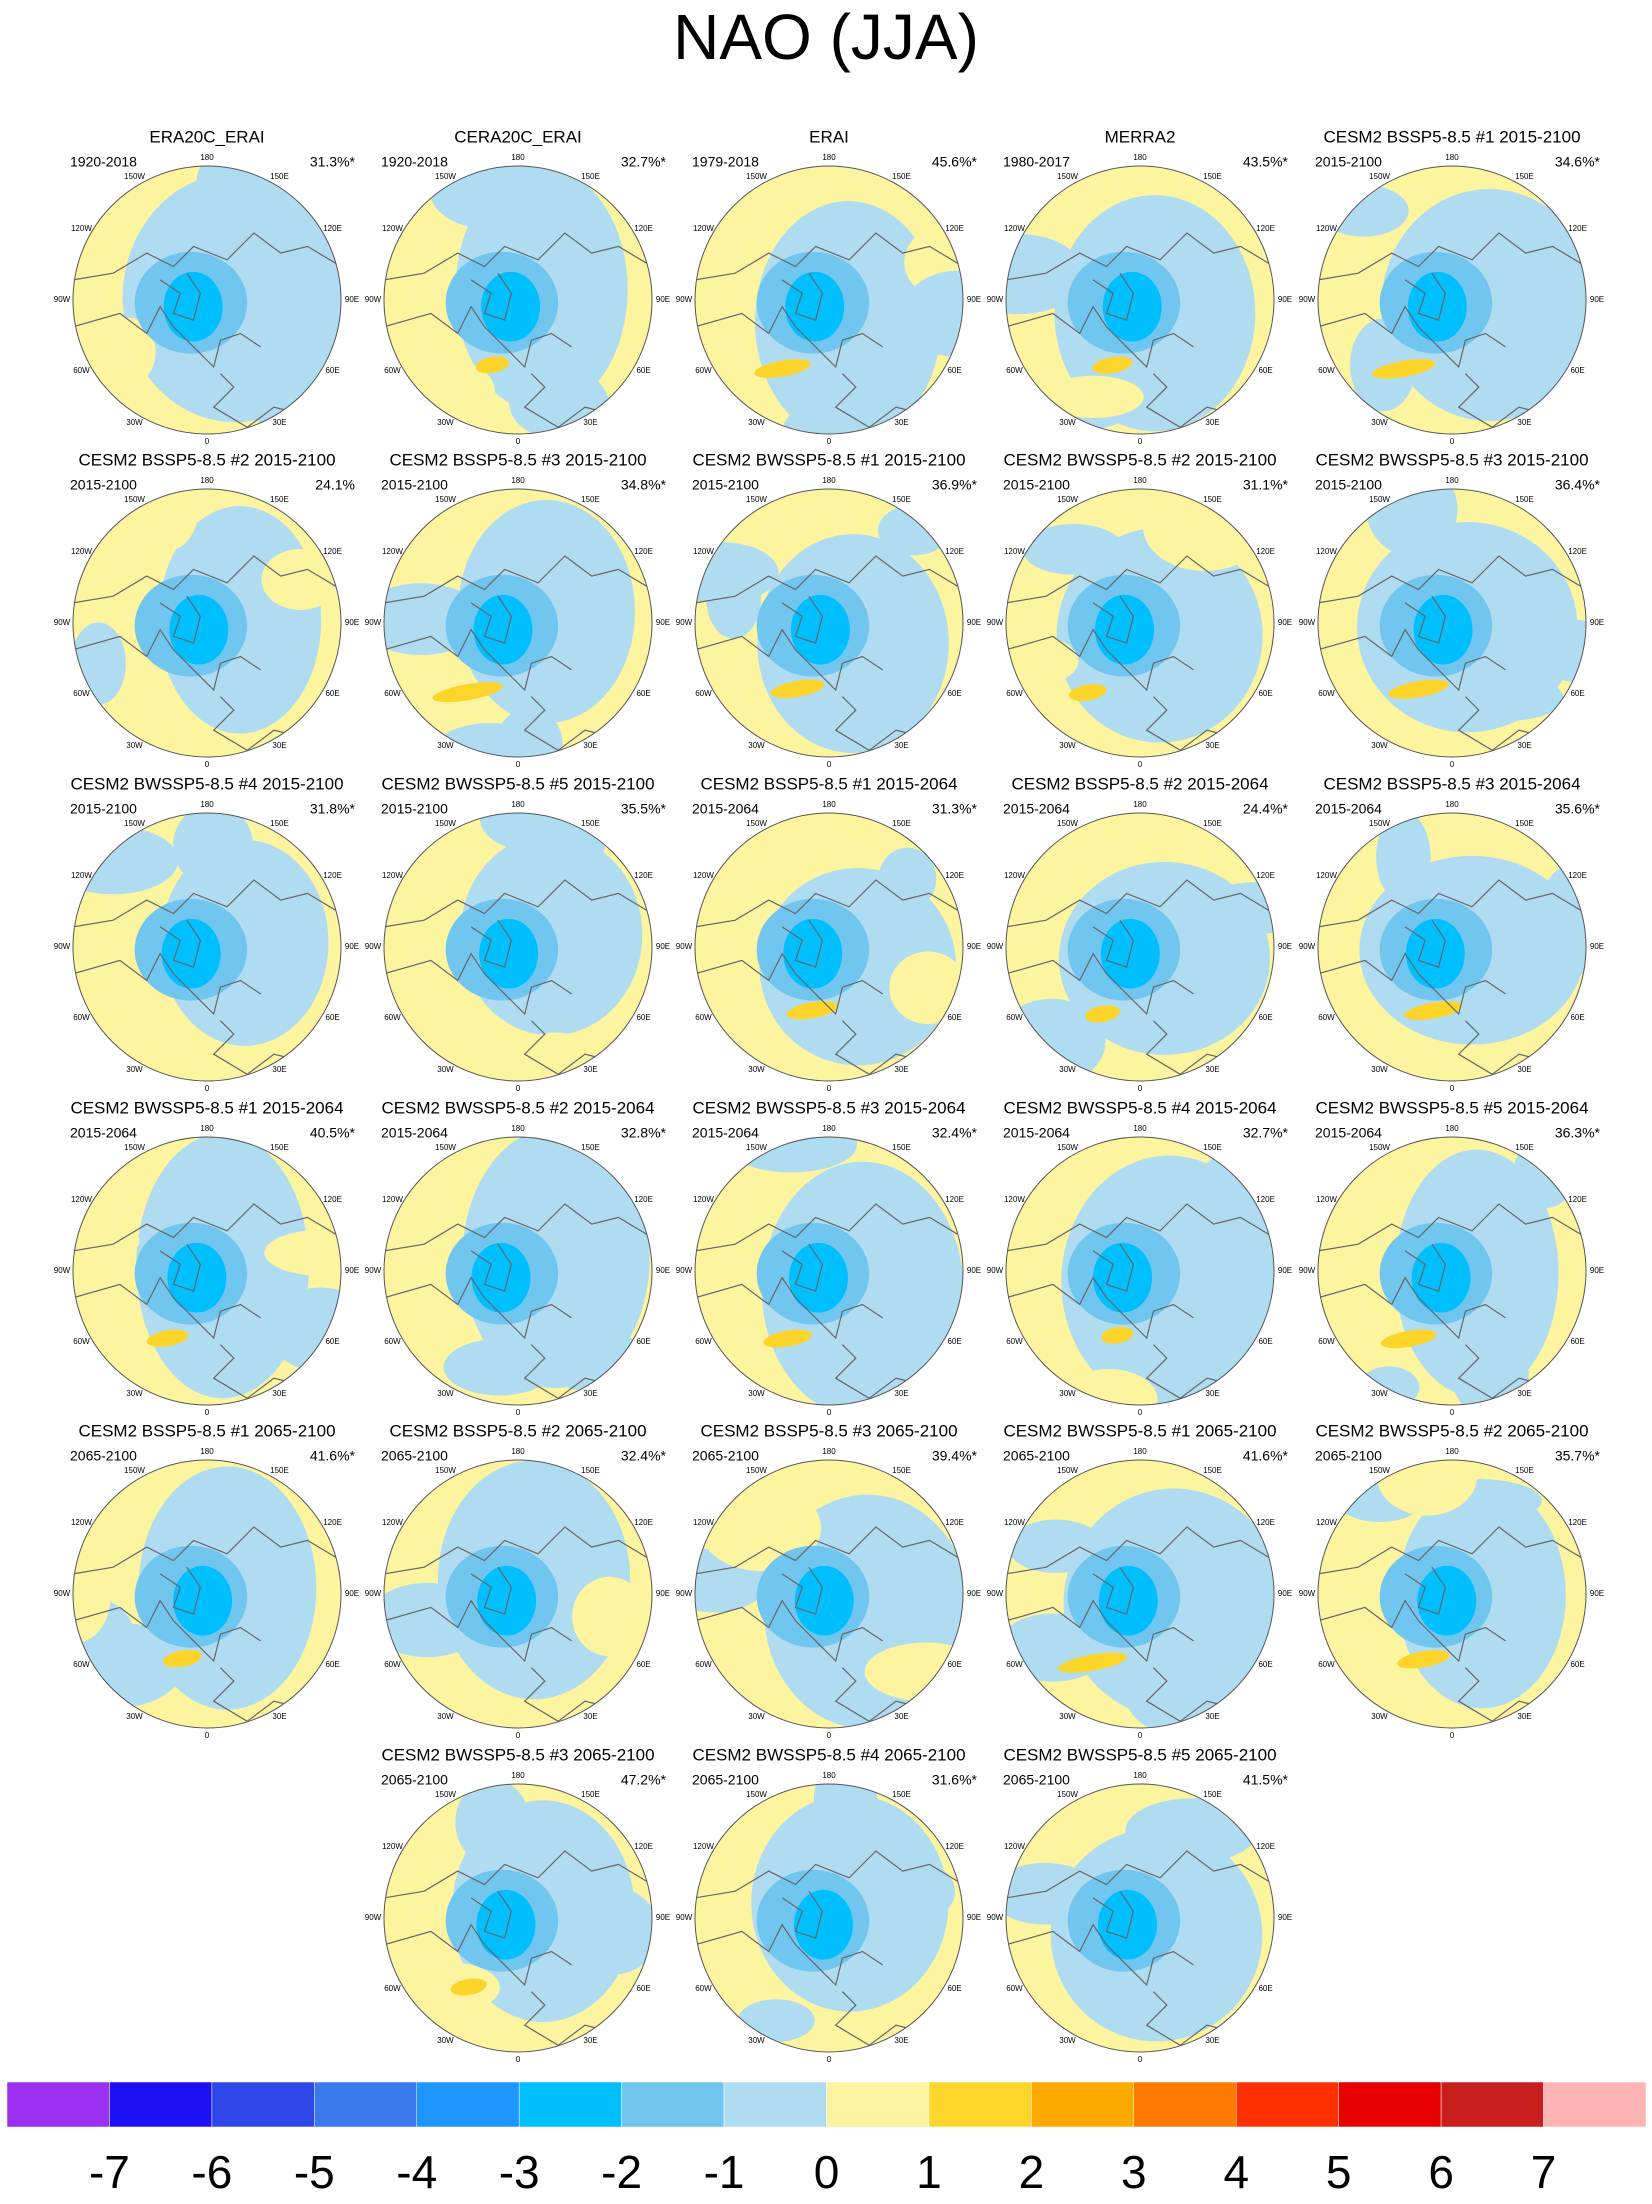 This screenshot has width=1652, height=2204. I want to click on panel-percent: 43.5%*, so click(1266, 162).